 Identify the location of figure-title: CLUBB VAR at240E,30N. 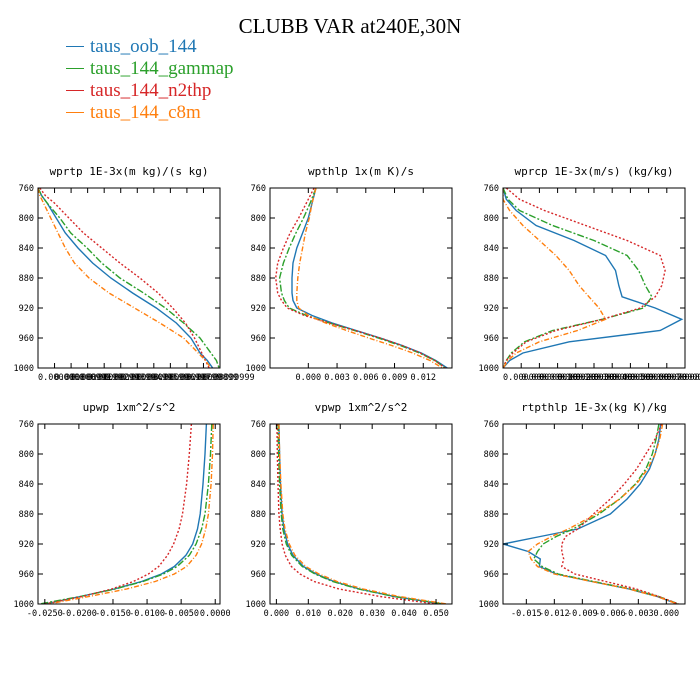
(350, 26).